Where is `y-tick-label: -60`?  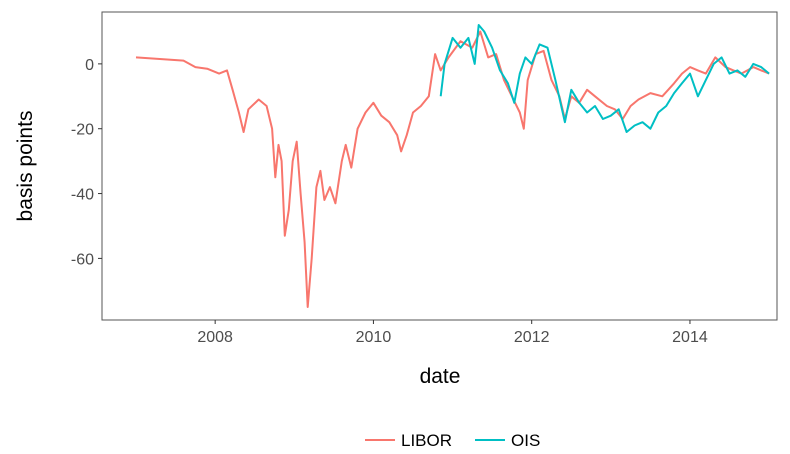
y-tick-label: -60 is located at coordinates (82, 259).